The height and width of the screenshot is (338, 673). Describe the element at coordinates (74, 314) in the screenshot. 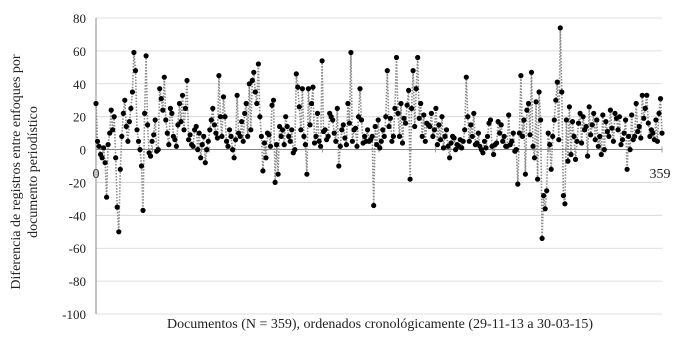

I see `y-tick-label: -100` at that location.